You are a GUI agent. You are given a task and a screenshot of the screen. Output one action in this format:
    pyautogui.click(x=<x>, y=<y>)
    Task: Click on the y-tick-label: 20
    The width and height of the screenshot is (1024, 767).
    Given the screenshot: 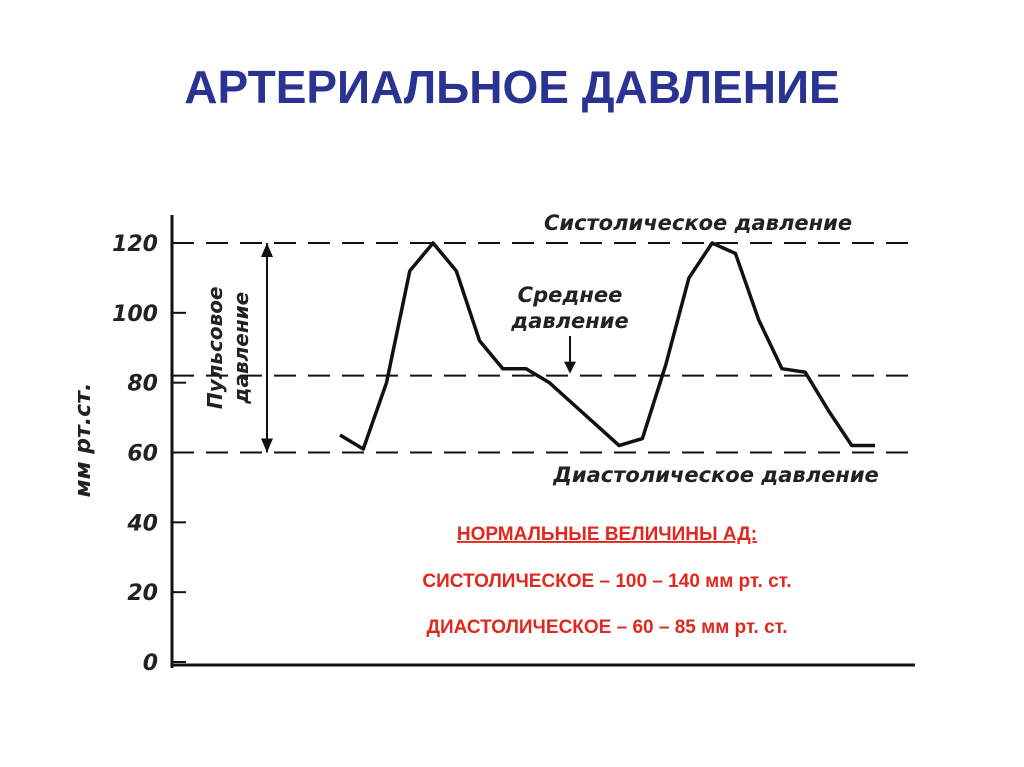 What is the action you would take?
    pyautogui.click(x=142, y=593)
    